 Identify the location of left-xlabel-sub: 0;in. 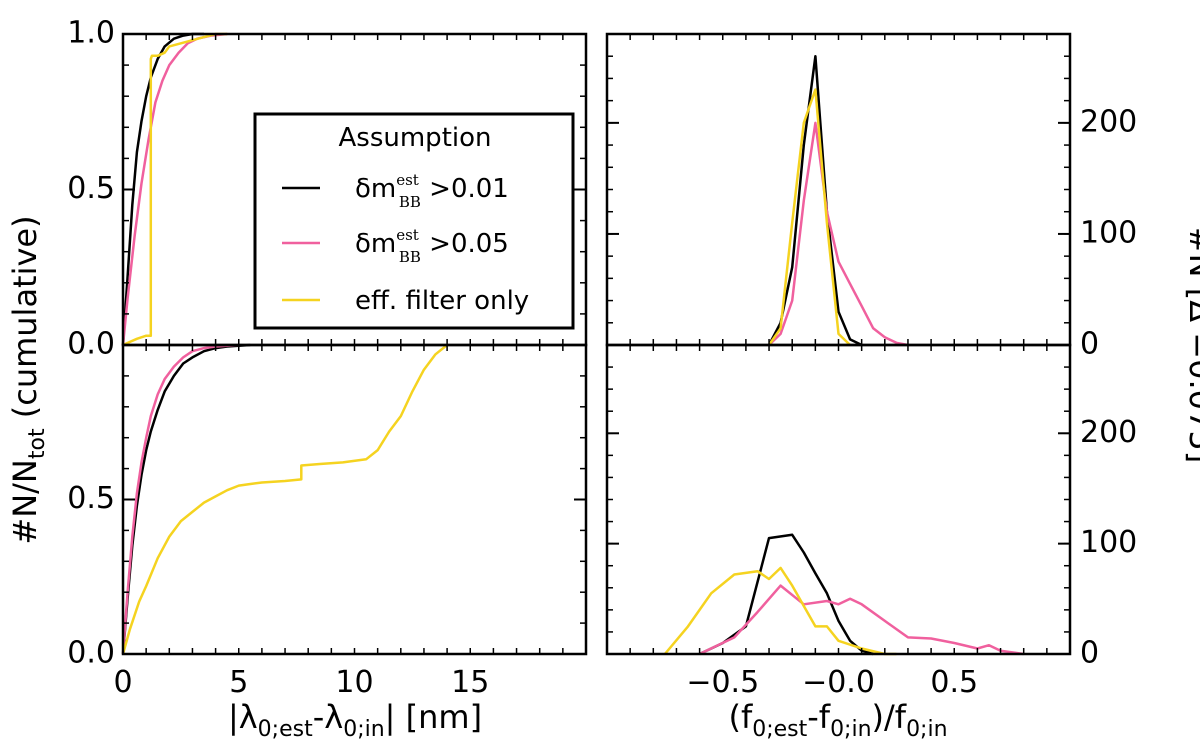
(363, 729).